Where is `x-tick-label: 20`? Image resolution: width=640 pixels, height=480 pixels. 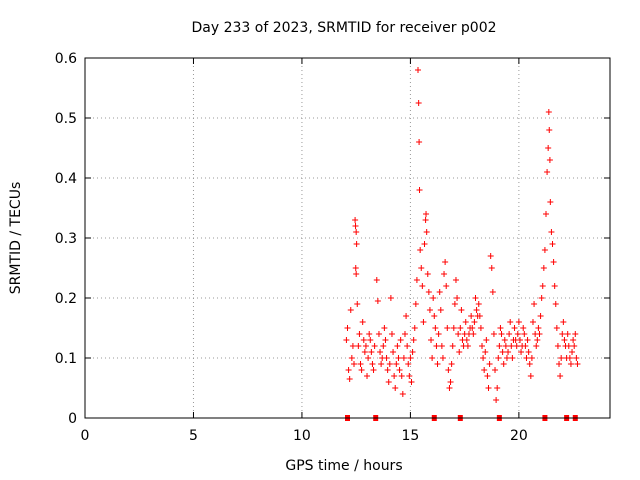
x-tick-label: 20 is located at coordinates (519, 436).